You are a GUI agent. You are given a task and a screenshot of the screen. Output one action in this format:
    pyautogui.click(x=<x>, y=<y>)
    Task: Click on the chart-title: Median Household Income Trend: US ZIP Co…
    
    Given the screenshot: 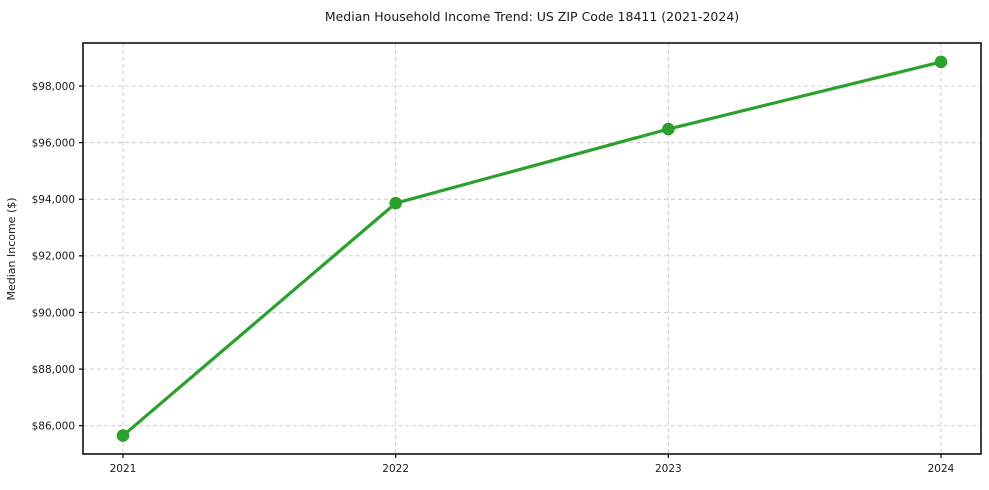 What is the action you would take?
    pyautogui.click(x=532, y=16)
    